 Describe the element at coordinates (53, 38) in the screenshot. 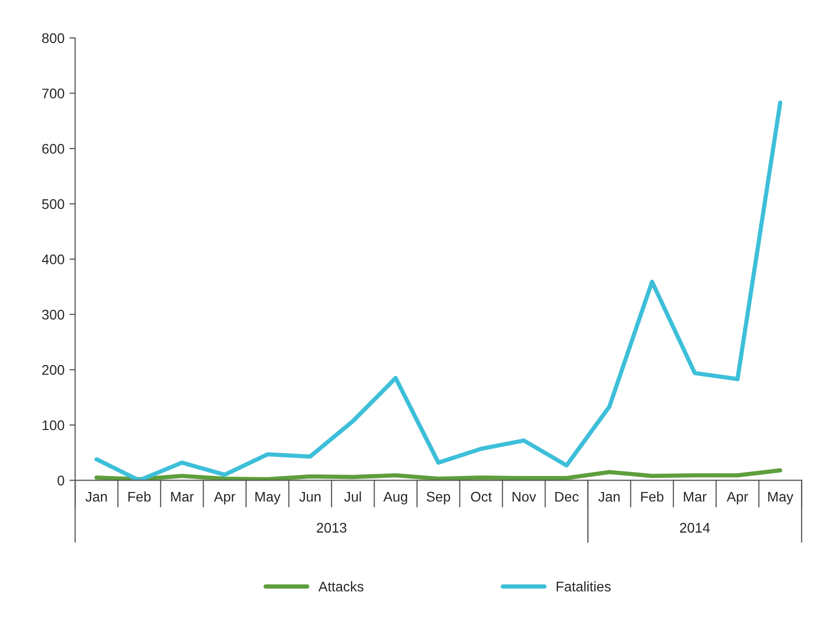

I see `y-tick-label: 800` at that location.